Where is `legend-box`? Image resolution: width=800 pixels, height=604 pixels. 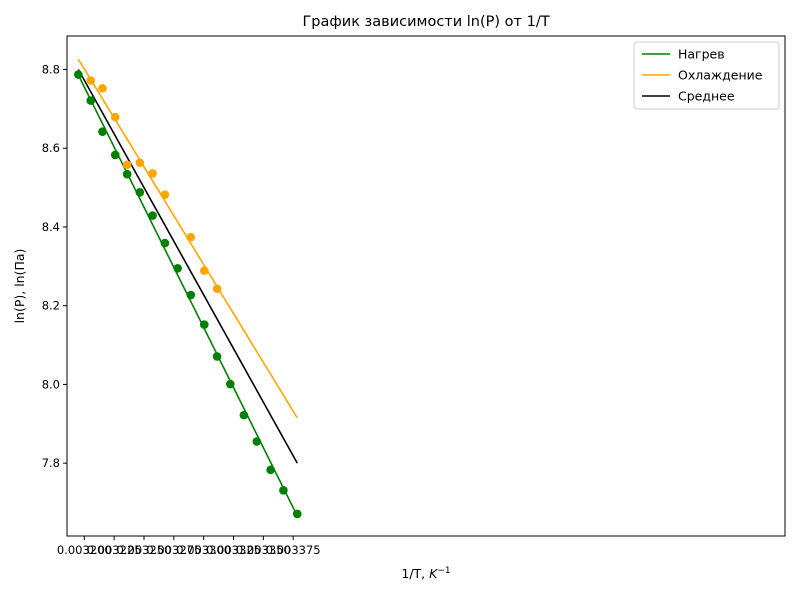
legend-box is located at coordinates (706, 75).